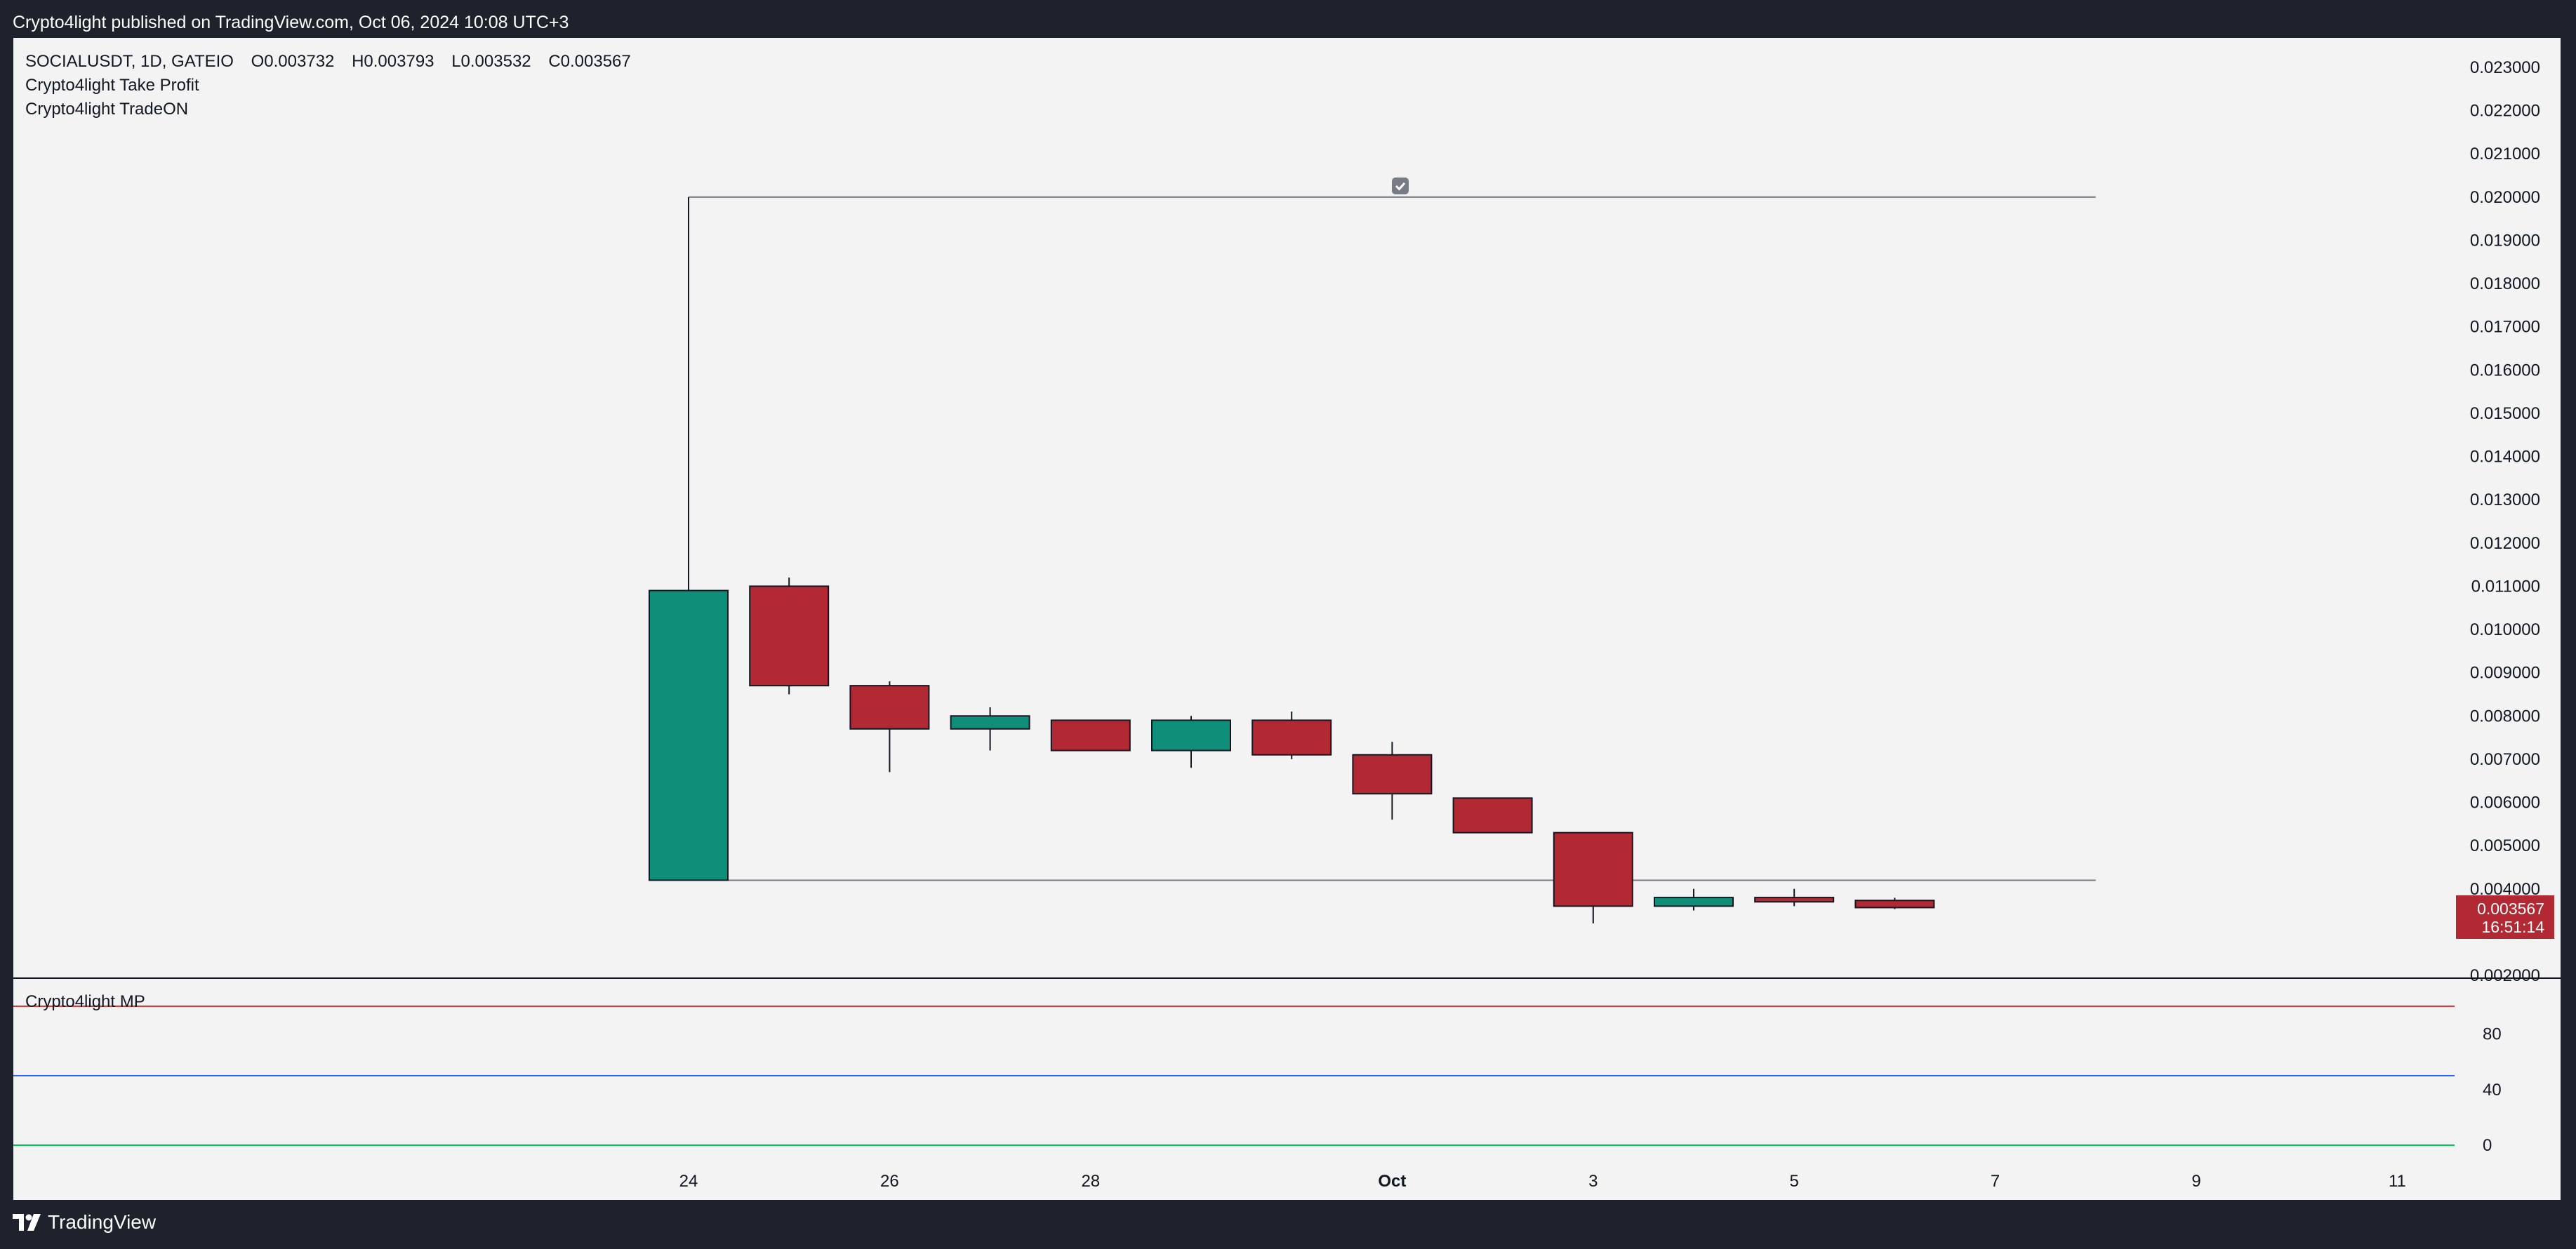  What do you see at coordinates (2505, 759) in the screenshot?
I see `y-tick-label: 0.007000` at bounding box center [2505, 759].